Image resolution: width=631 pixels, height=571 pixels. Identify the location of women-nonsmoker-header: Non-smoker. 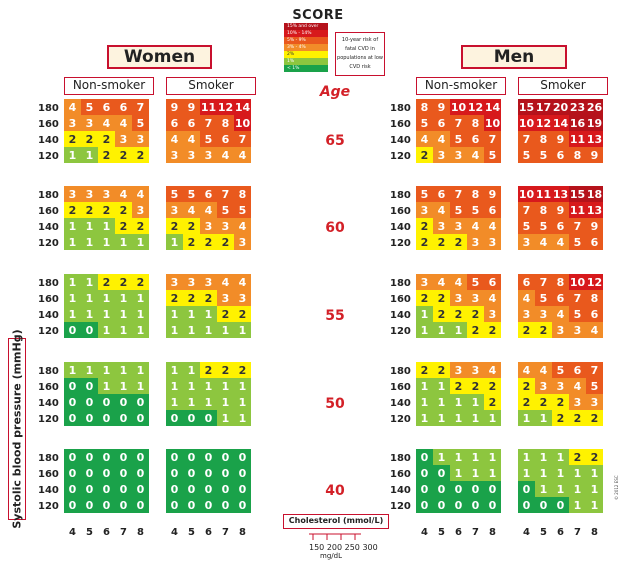
(109, 86).